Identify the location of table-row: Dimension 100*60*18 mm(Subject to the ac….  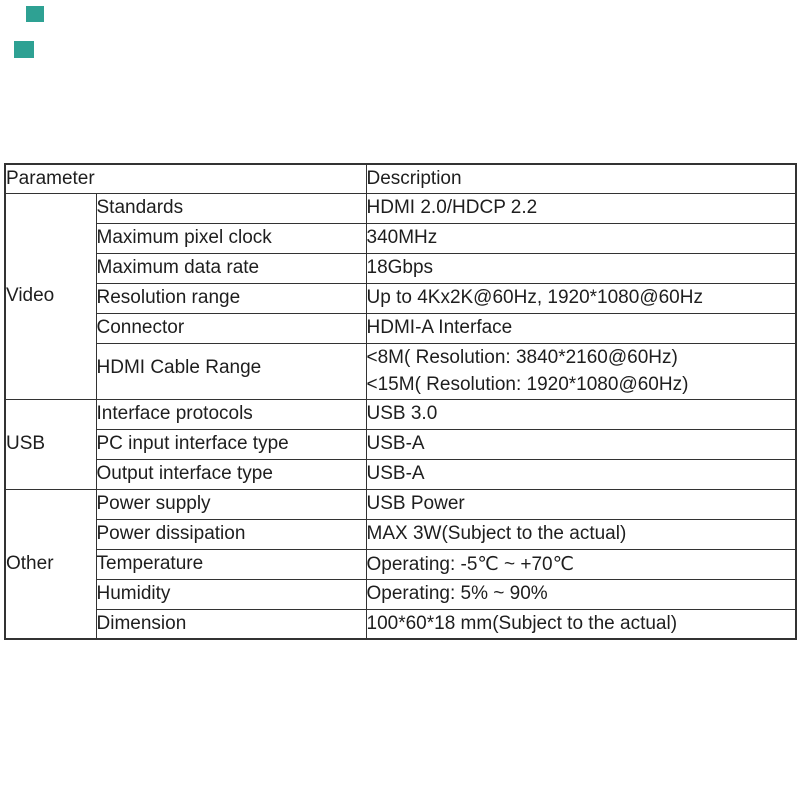
(401, 624).